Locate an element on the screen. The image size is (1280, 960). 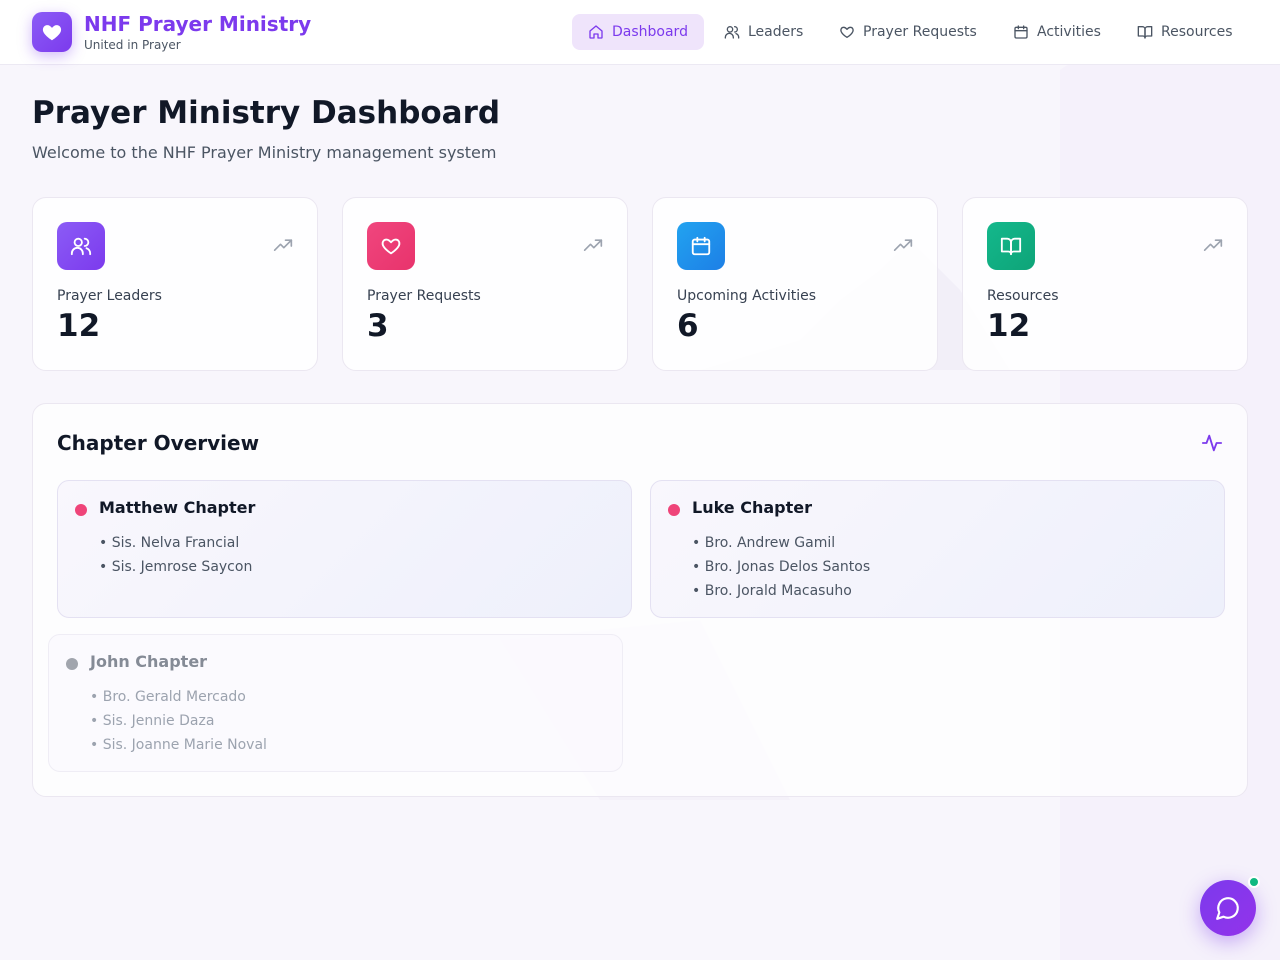
app-subtitle: United in Prayer is located at coordinates (132, 45).